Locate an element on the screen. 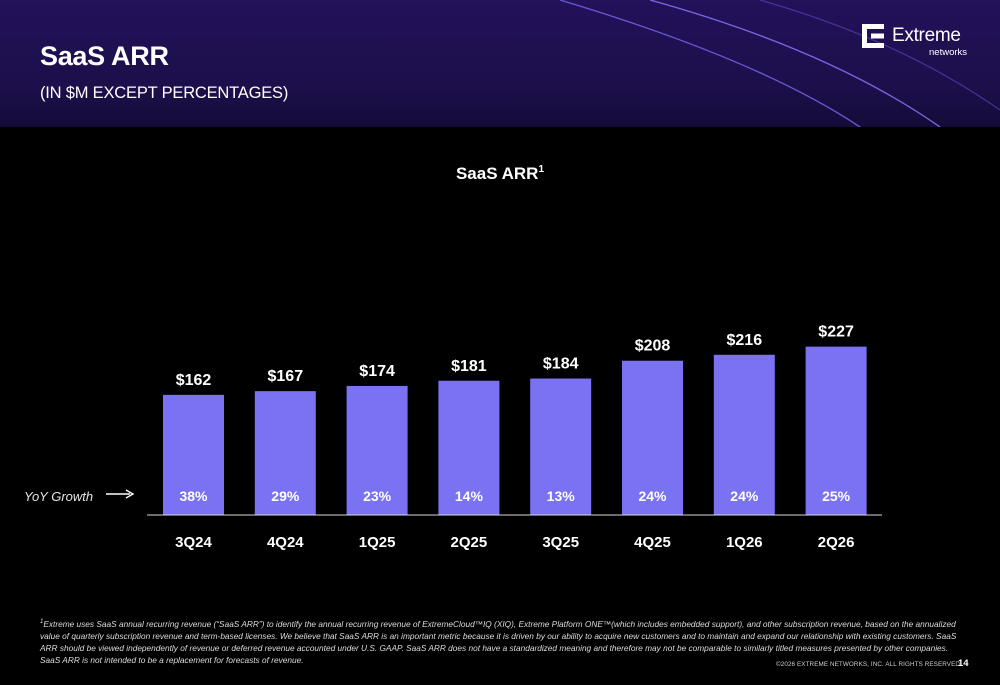  yoy-growth-value: 29% is located at coordinates (285, 496).